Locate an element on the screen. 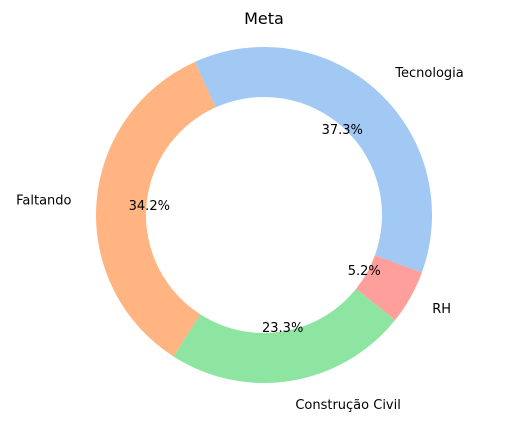  slice-pct-tecnologia: 37.3% is located at coordinates (342, 130).